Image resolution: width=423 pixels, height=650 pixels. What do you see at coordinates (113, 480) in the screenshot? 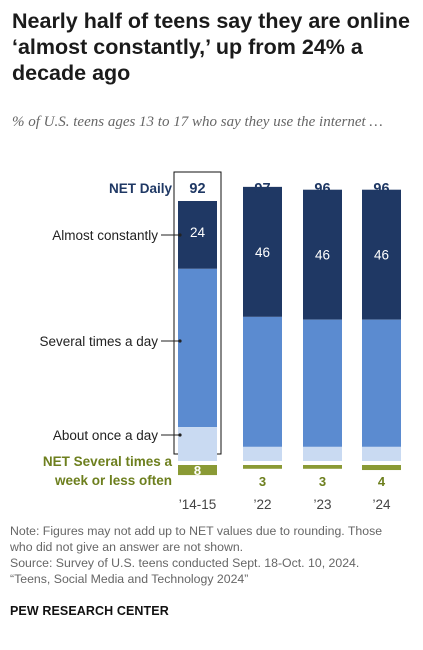
I see `label-net-weekly-line-2: week or less often` at bounding box center [113, 480].